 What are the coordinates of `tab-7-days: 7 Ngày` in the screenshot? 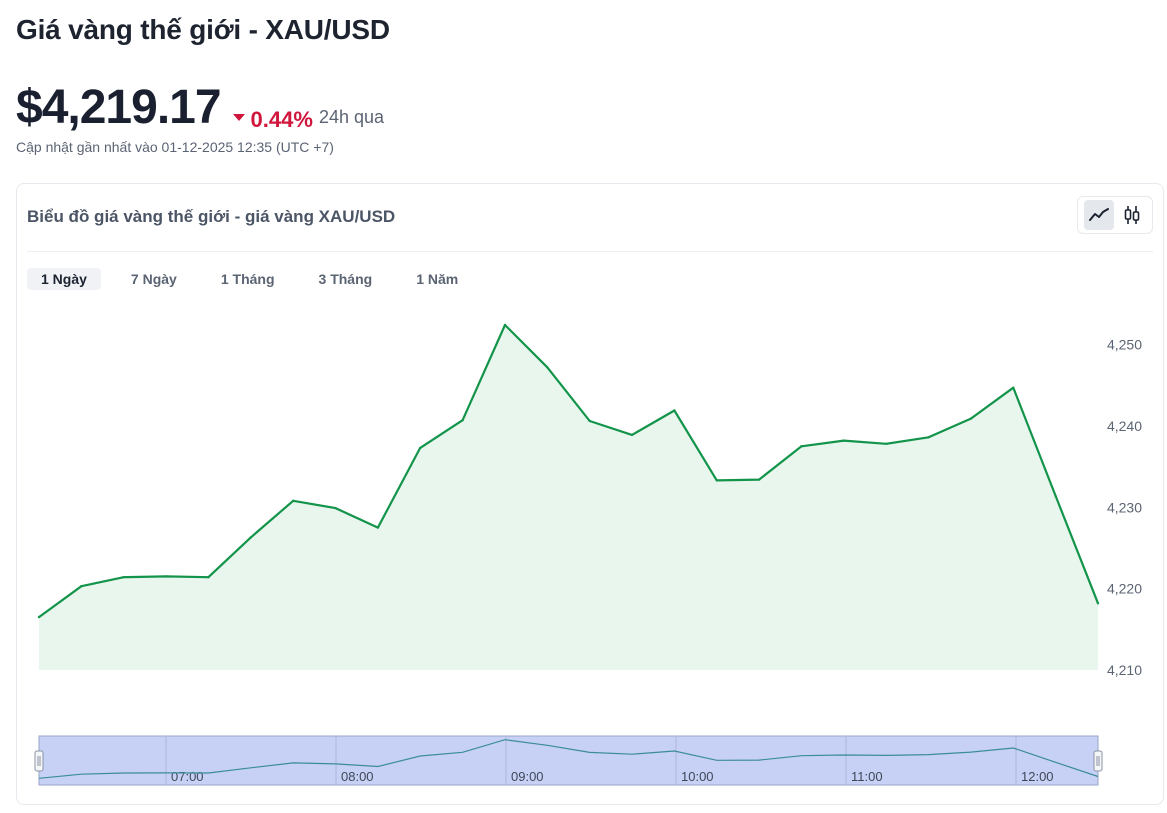 It's located at (153, 279).